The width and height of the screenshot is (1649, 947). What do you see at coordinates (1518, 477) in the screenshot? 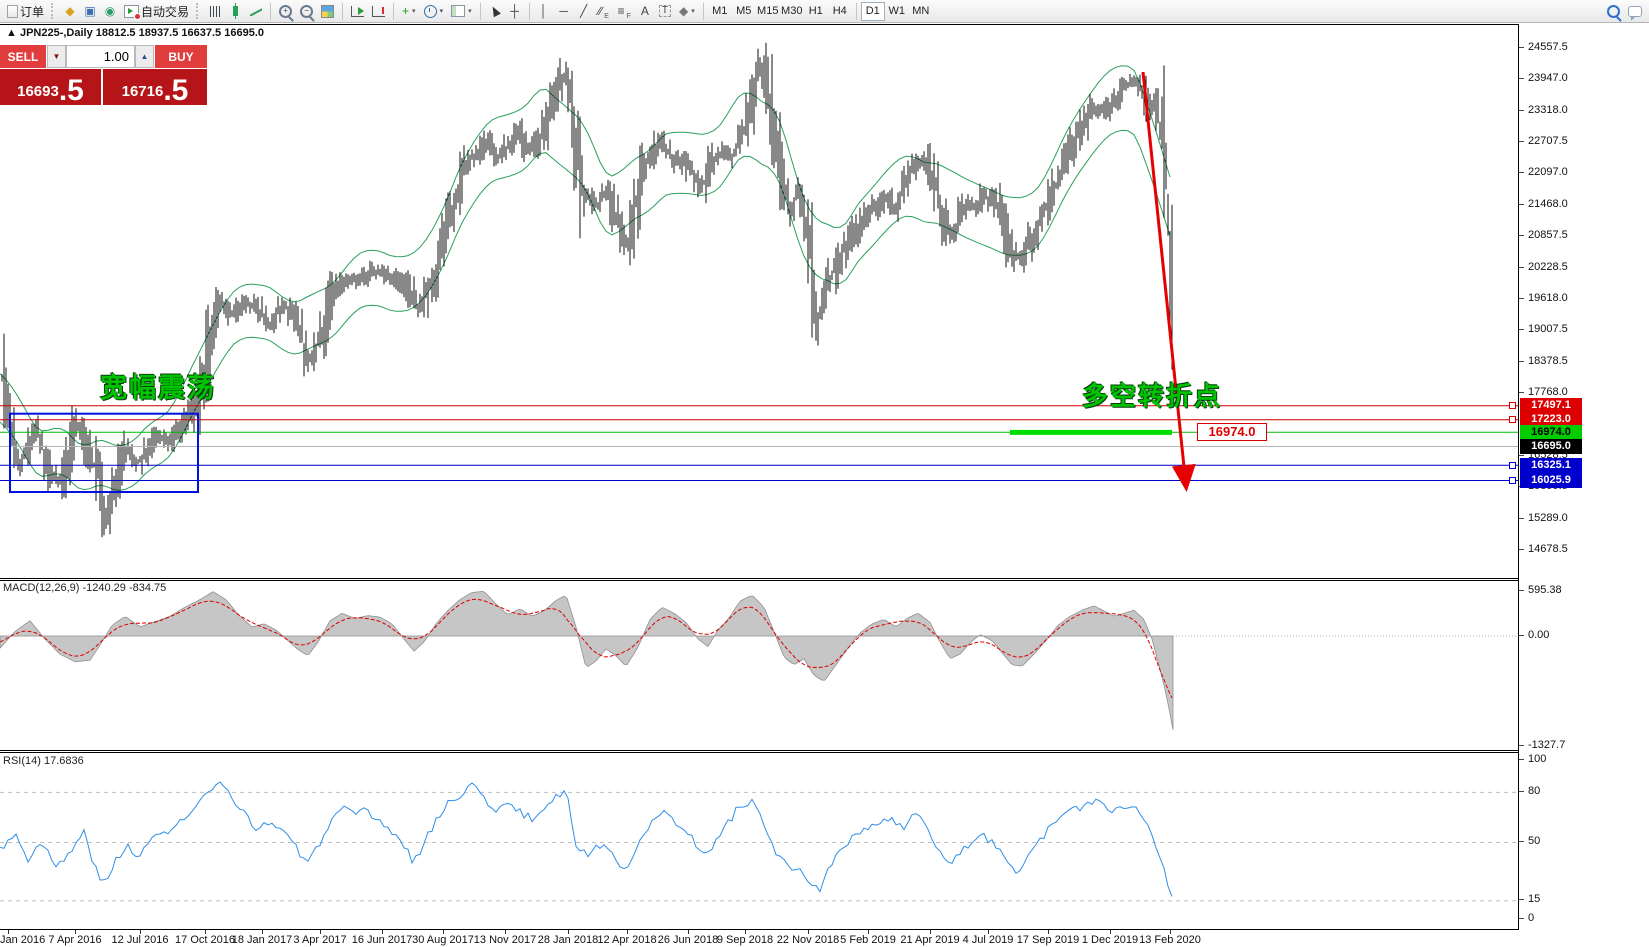
I see `axis-left-border` at bounding box center [1518, 477].